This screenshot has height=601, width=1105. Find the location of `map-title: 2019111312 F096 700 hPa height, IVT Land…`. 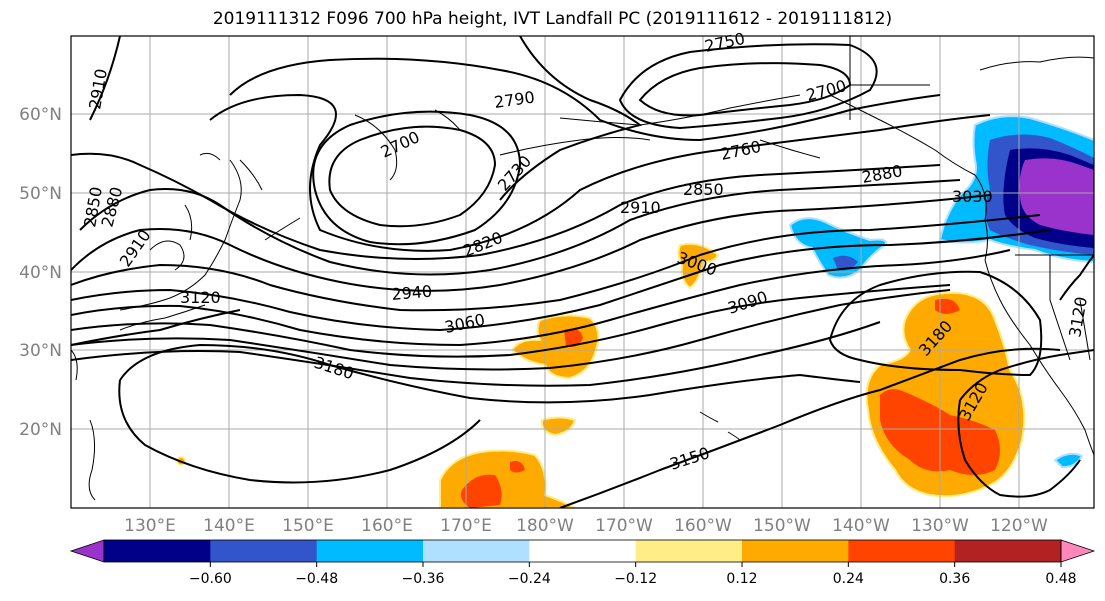

map-title: 2019111312 F096 700 hPa height, IVT Land… is located at coordinates (552, 19).